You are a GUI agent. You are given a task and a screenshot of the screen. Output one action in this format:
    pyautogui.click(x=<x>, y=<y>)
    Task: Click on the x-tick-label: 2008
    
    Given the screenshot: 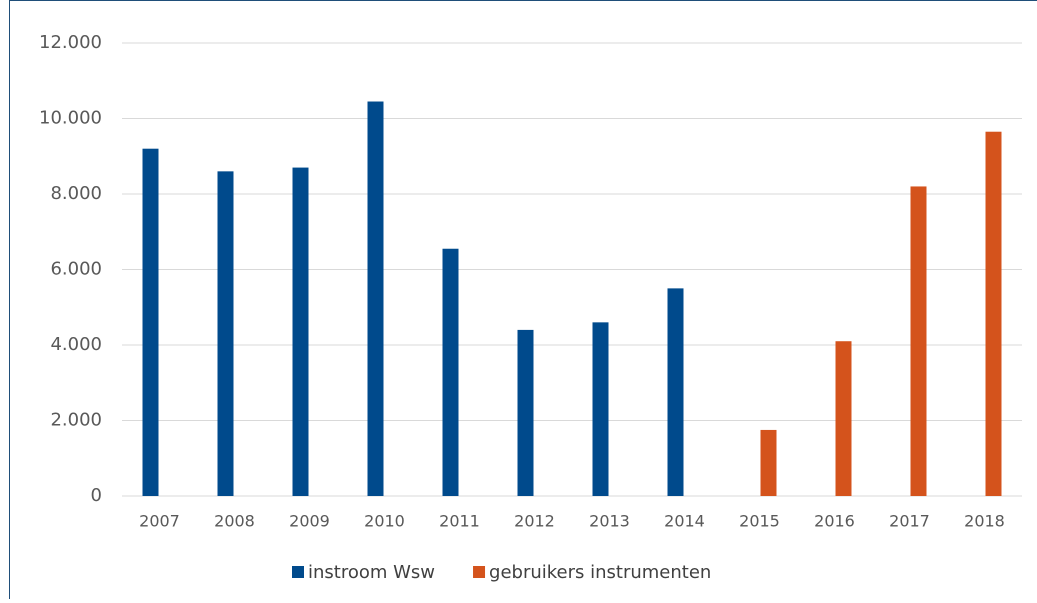 What is the action you would take?
    pyautogui.click(x=234, y=521)
    